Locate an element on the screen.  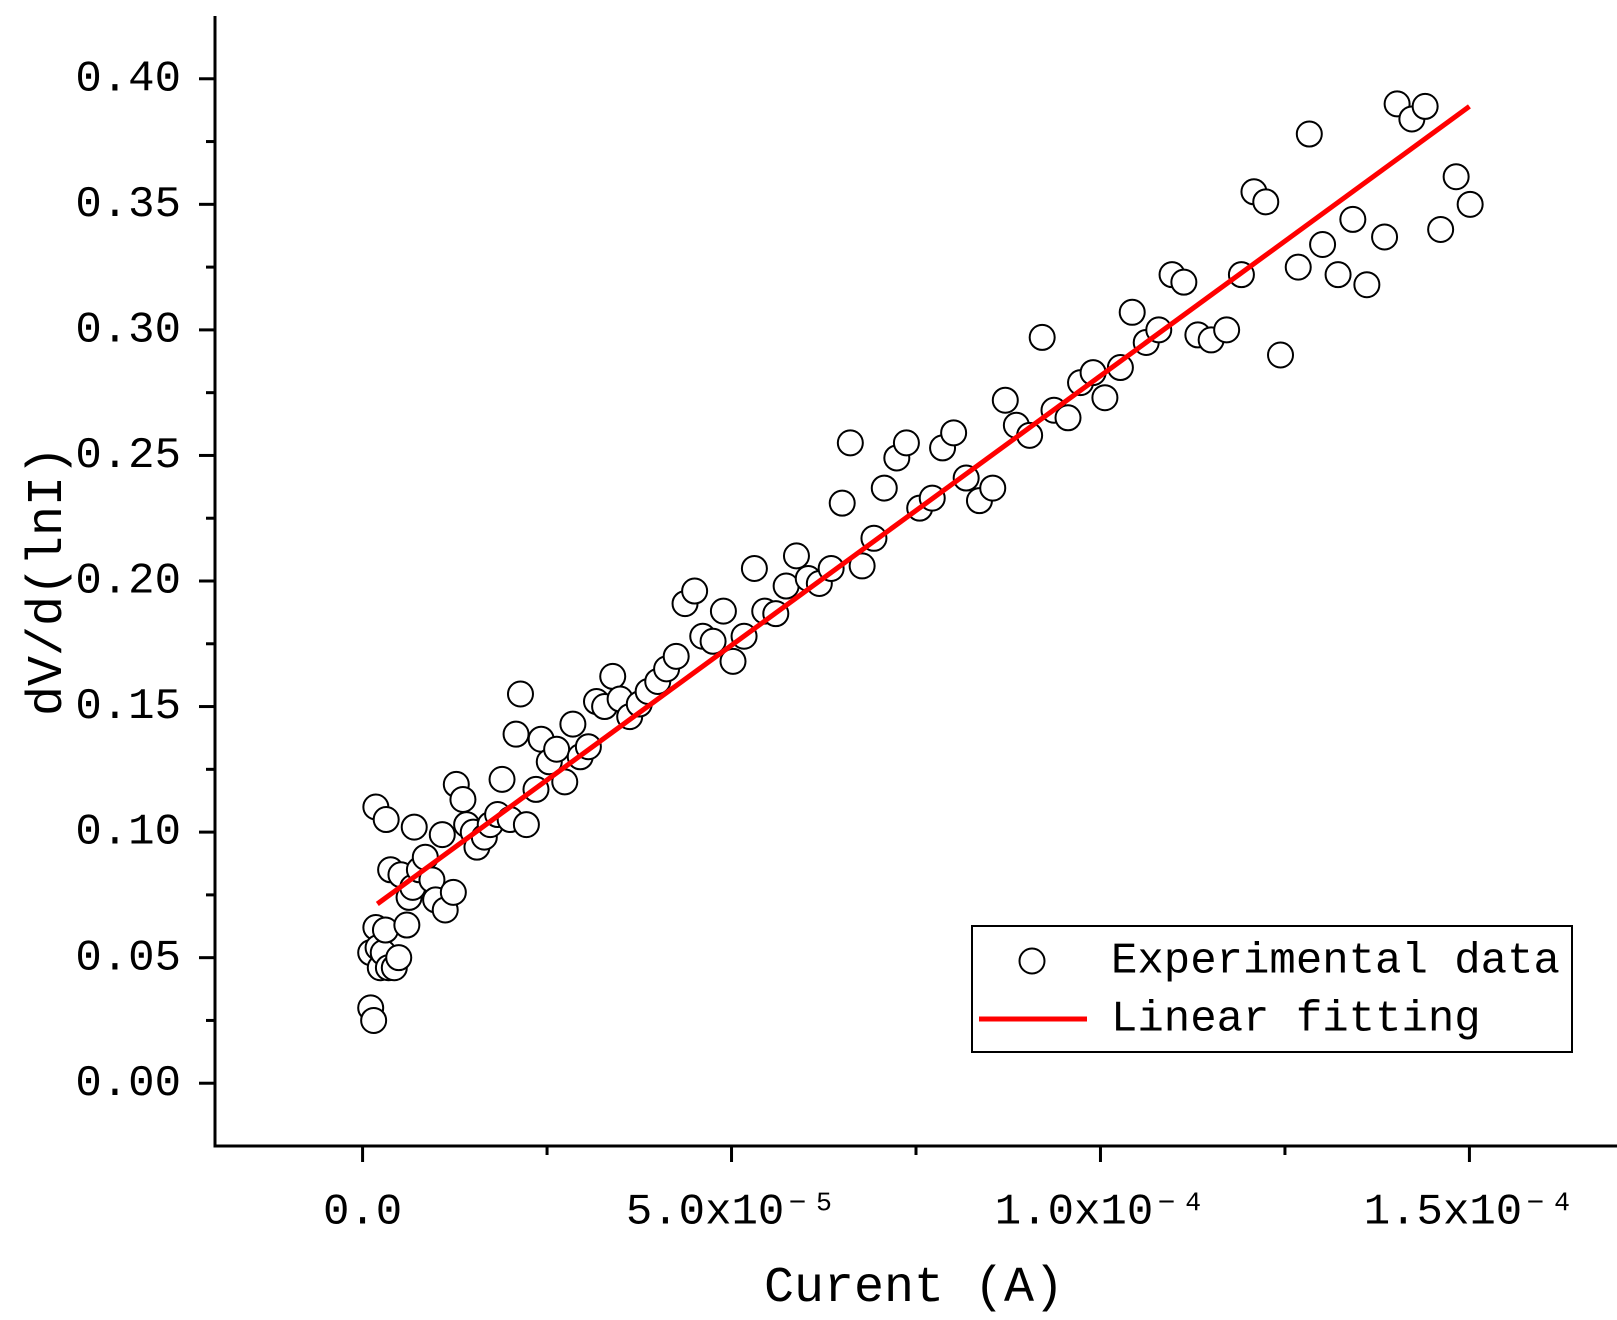
x-tick-label: 1.0x10⁻⁴ is located at coordinates (1100, 1213).